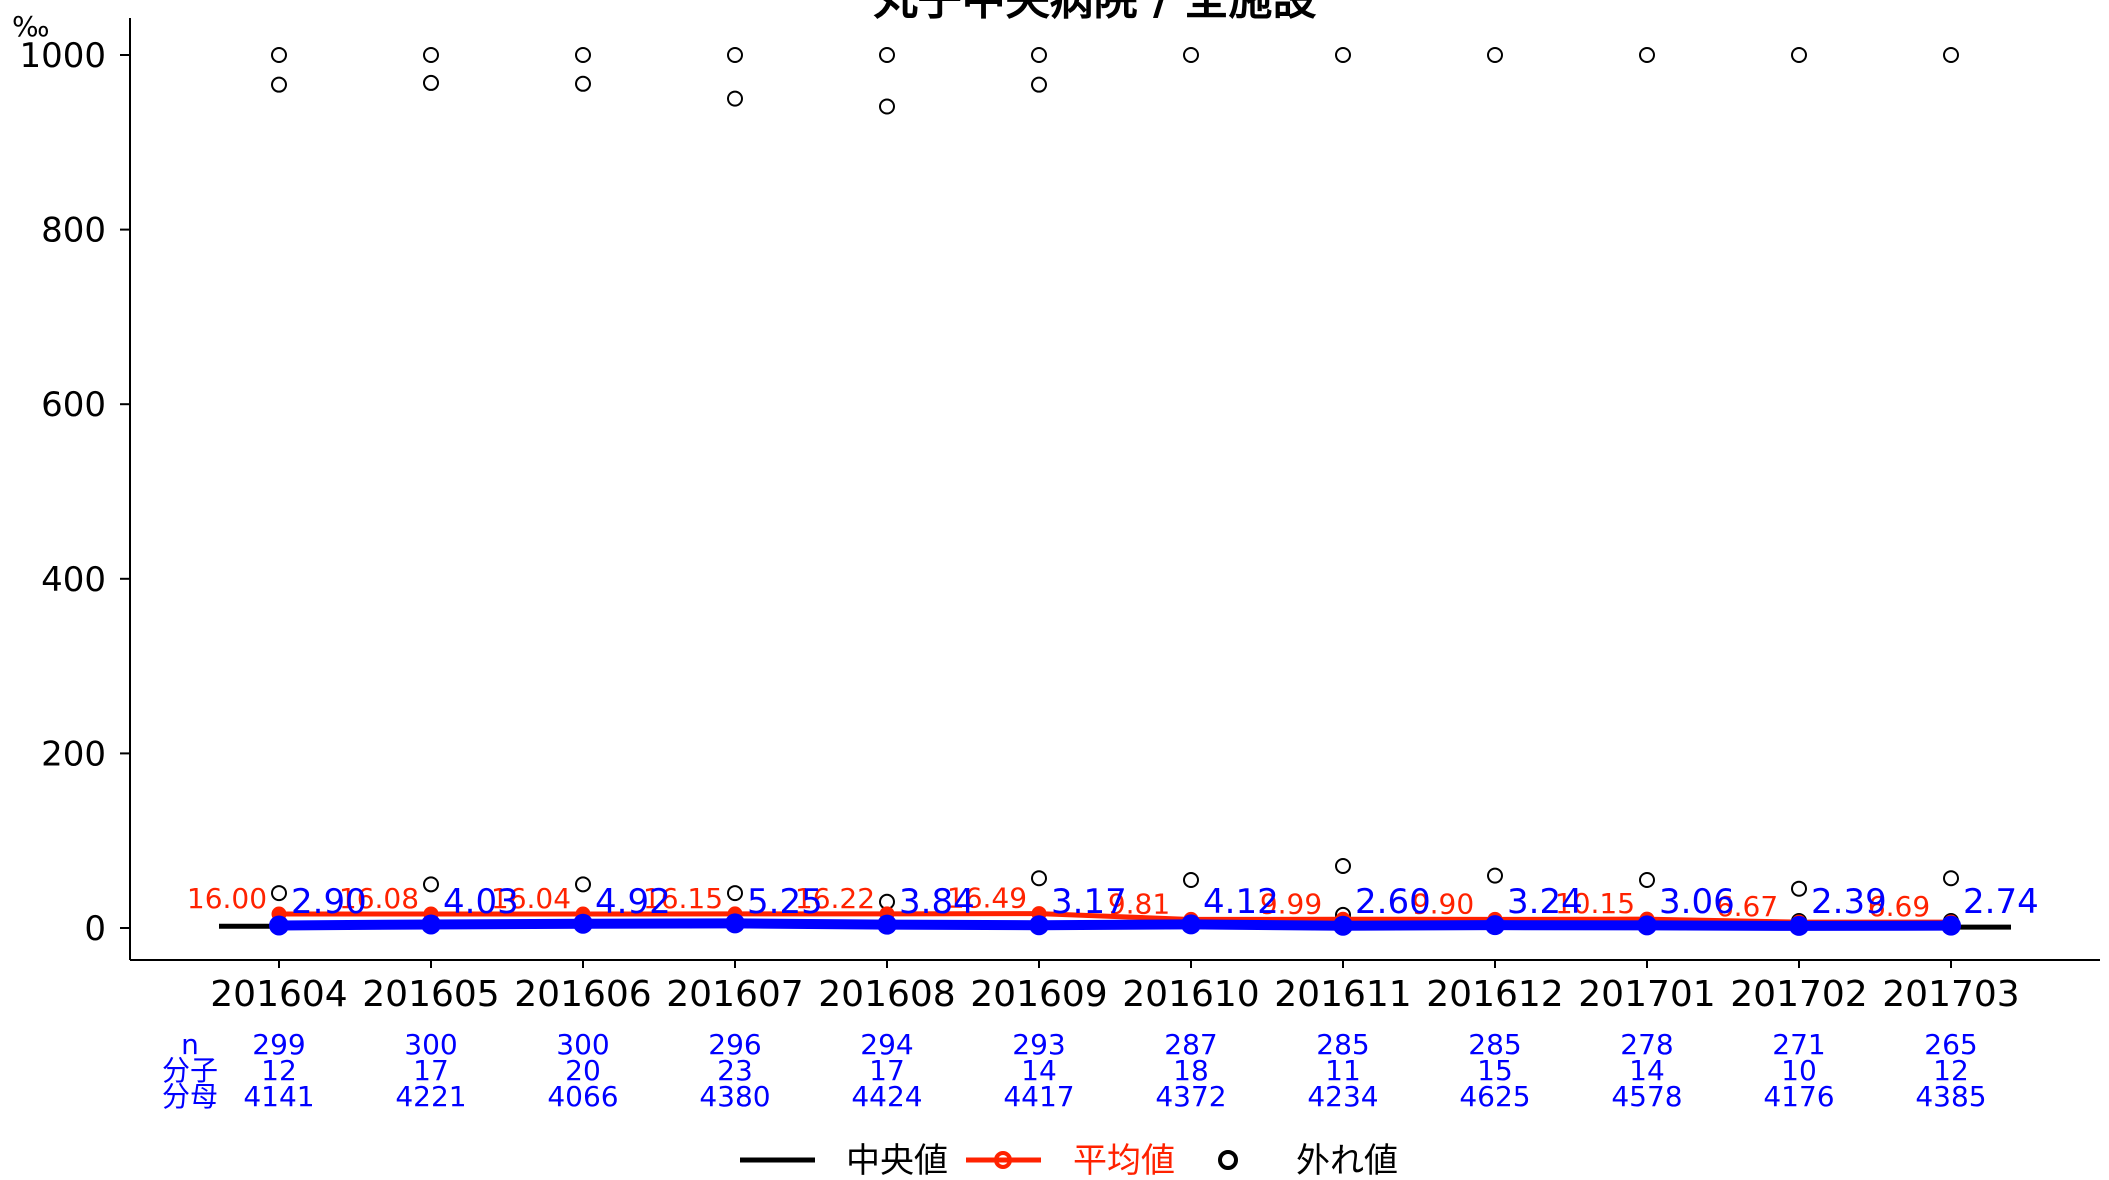  I want to click on mean-data-label: 9.90, so click(1443, 903).